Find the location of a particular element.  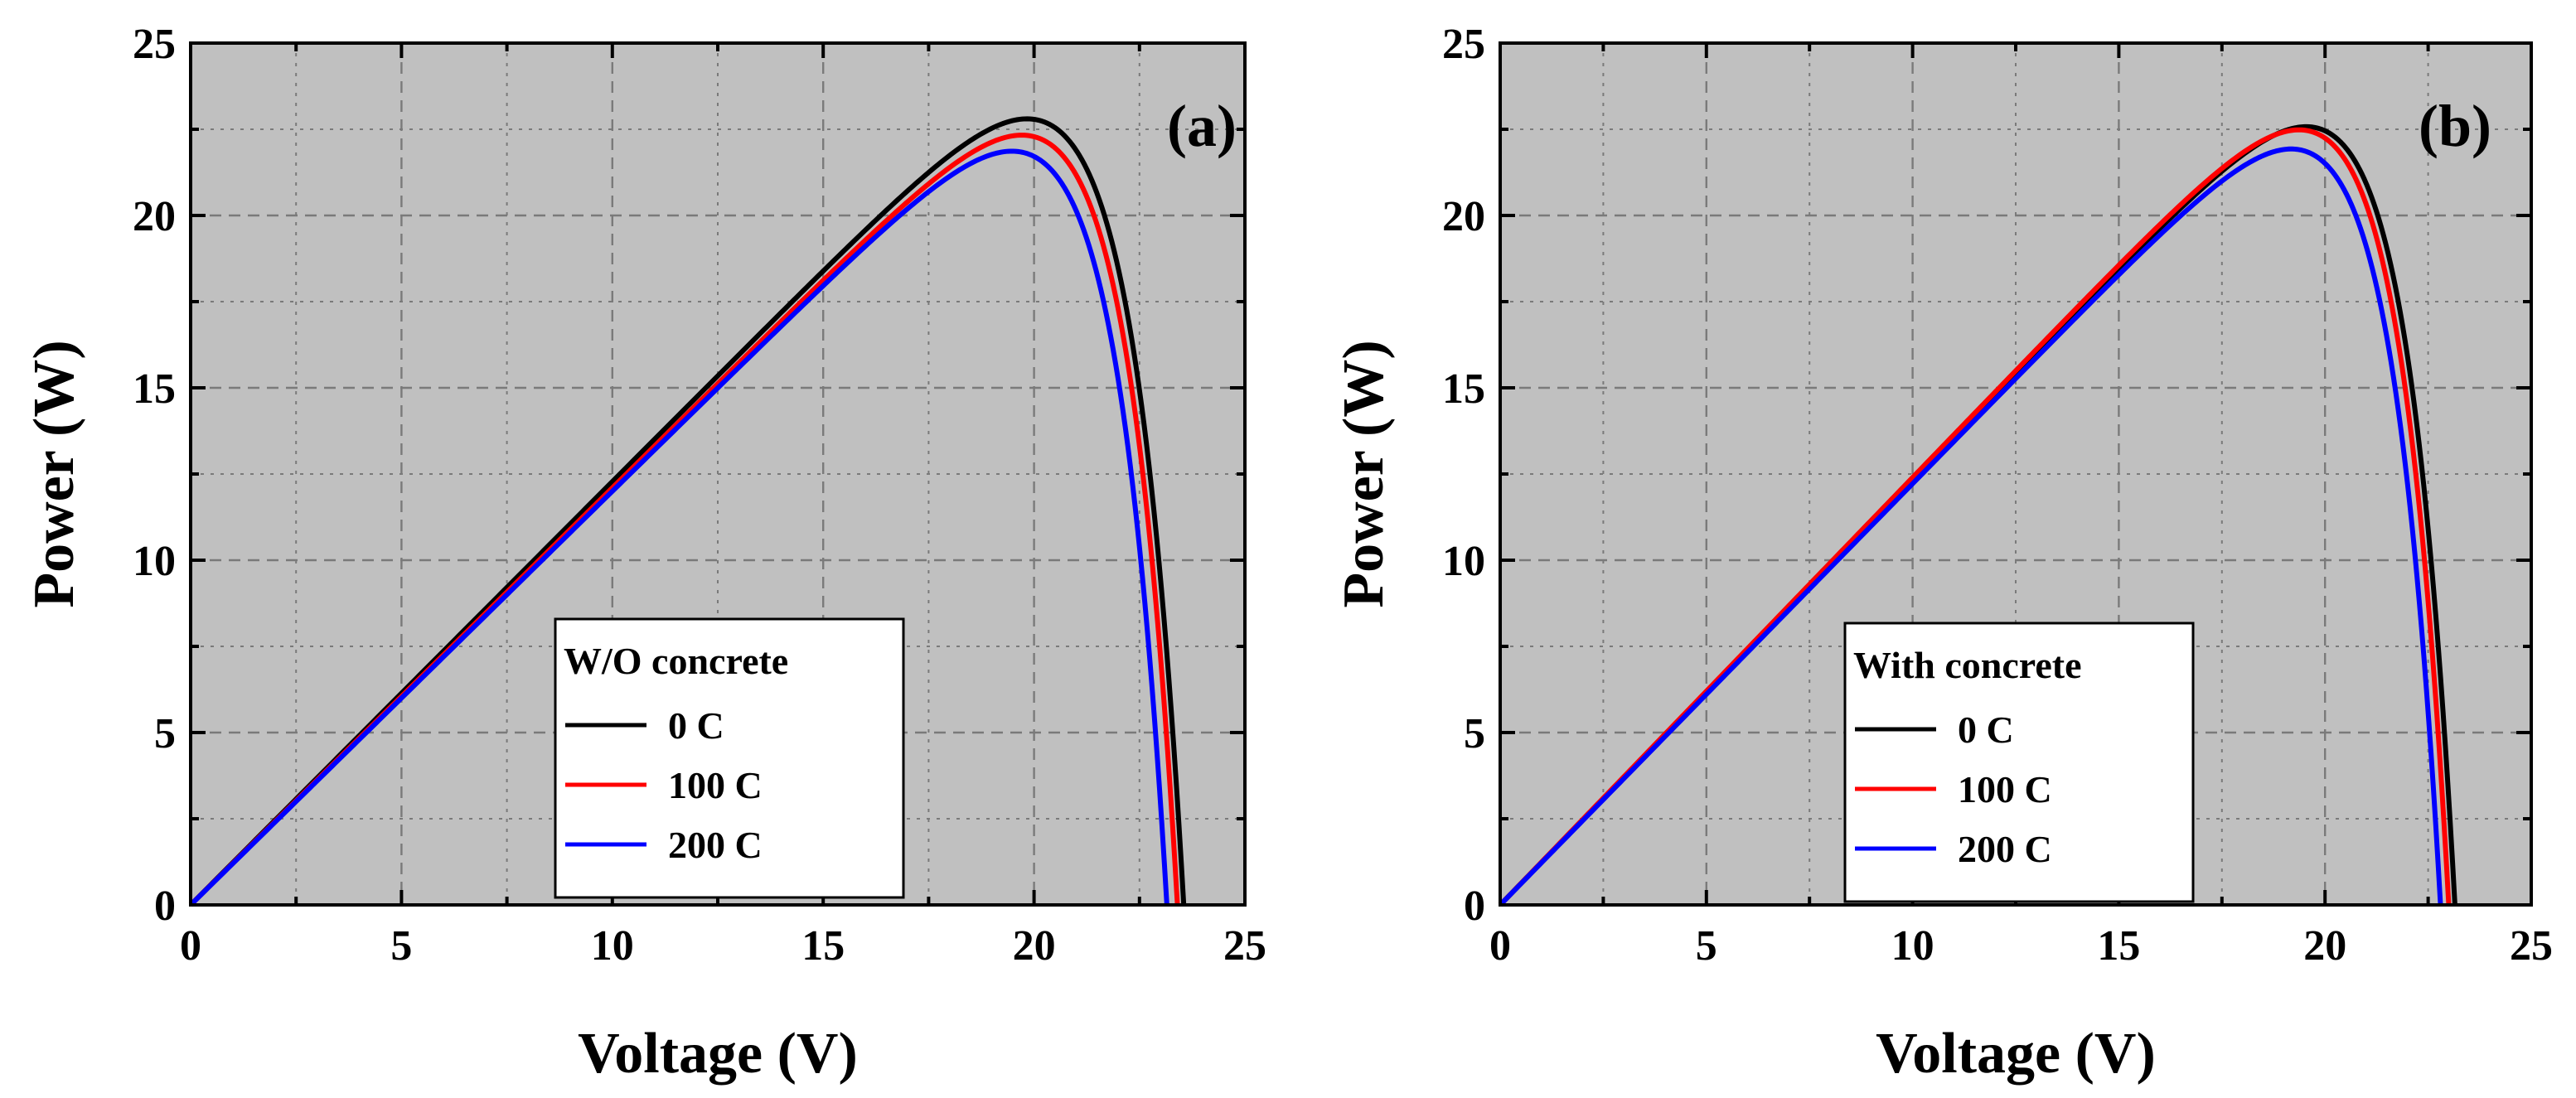

legend: W/O concrete 0 C 100 C 200 C is located at coordinates (729, 758).